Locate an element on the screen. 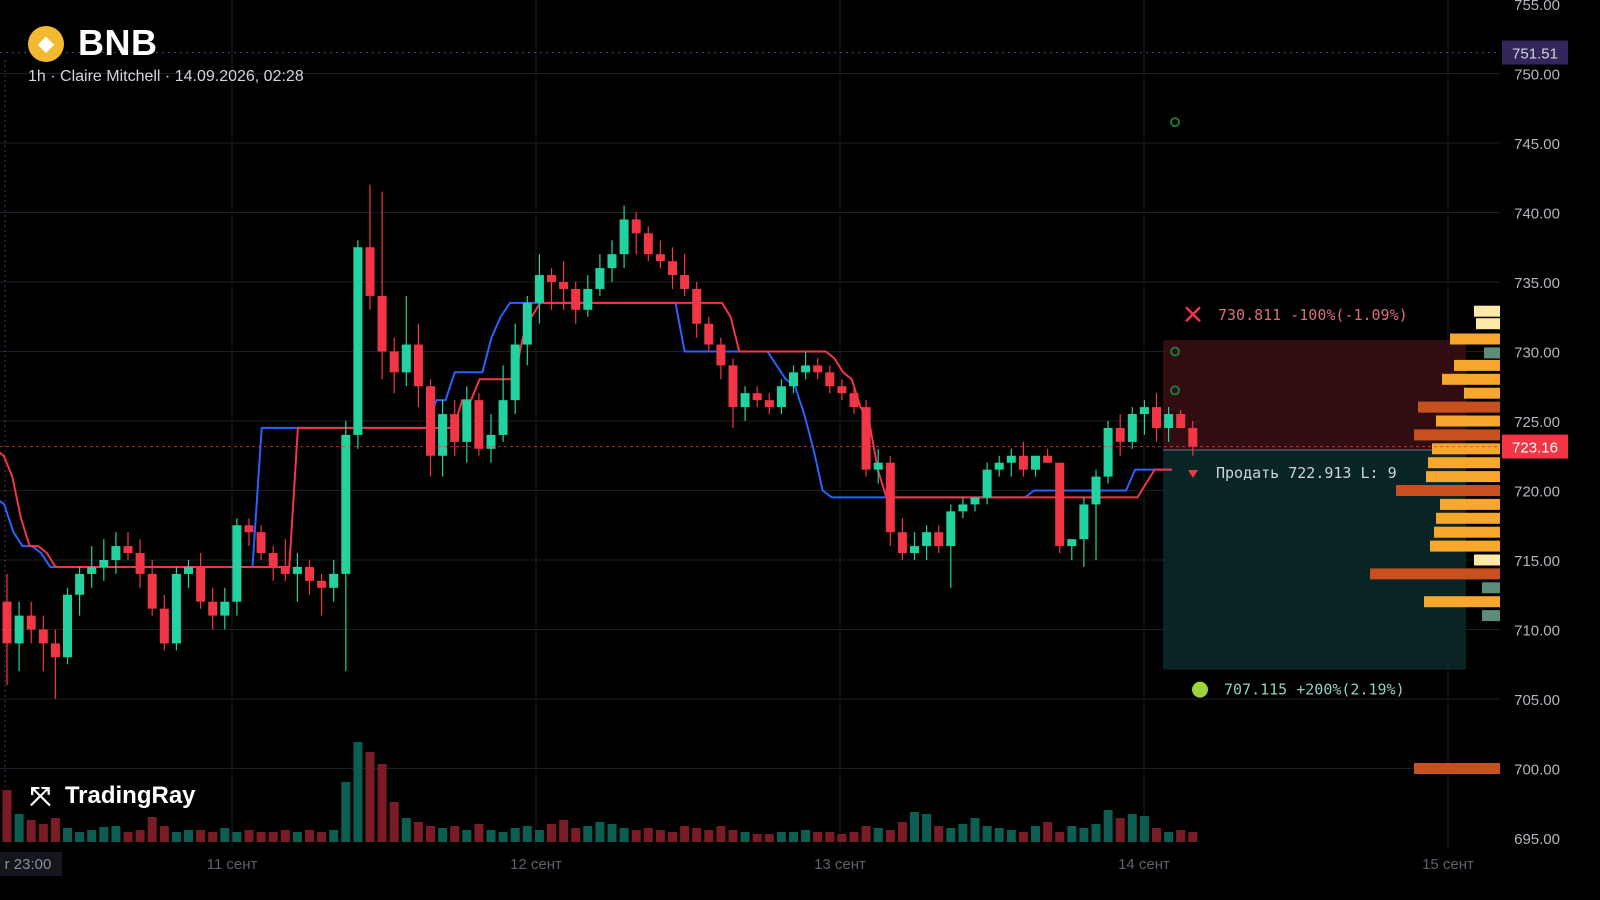 The image size is (1600, 900). marker-price-badge: 751.51 is located at coordinates (1535, 52).